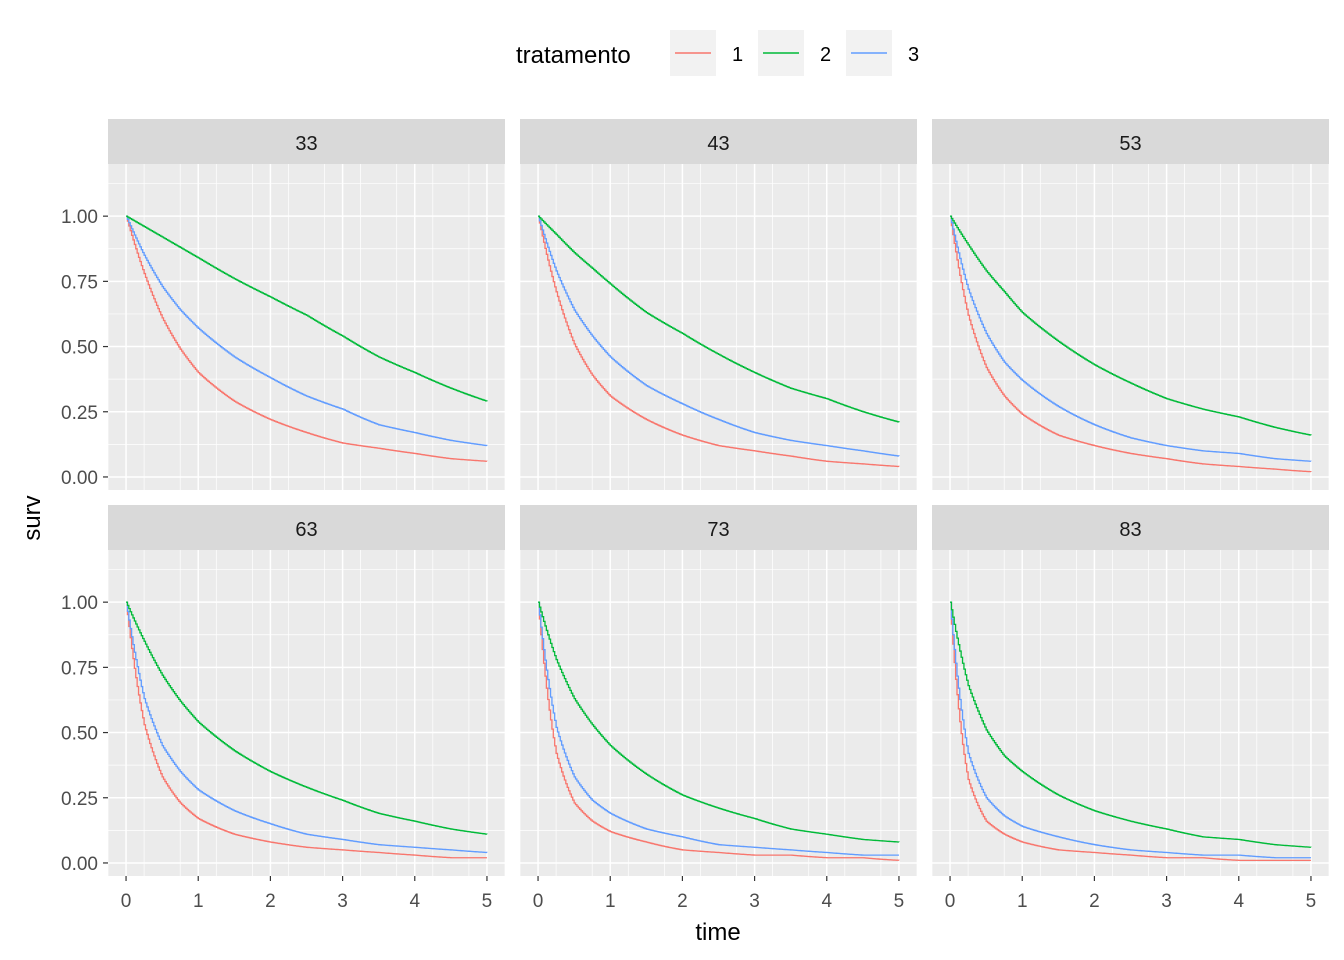  I want to click on facet-strip-label: 83, so click(1130, 530).